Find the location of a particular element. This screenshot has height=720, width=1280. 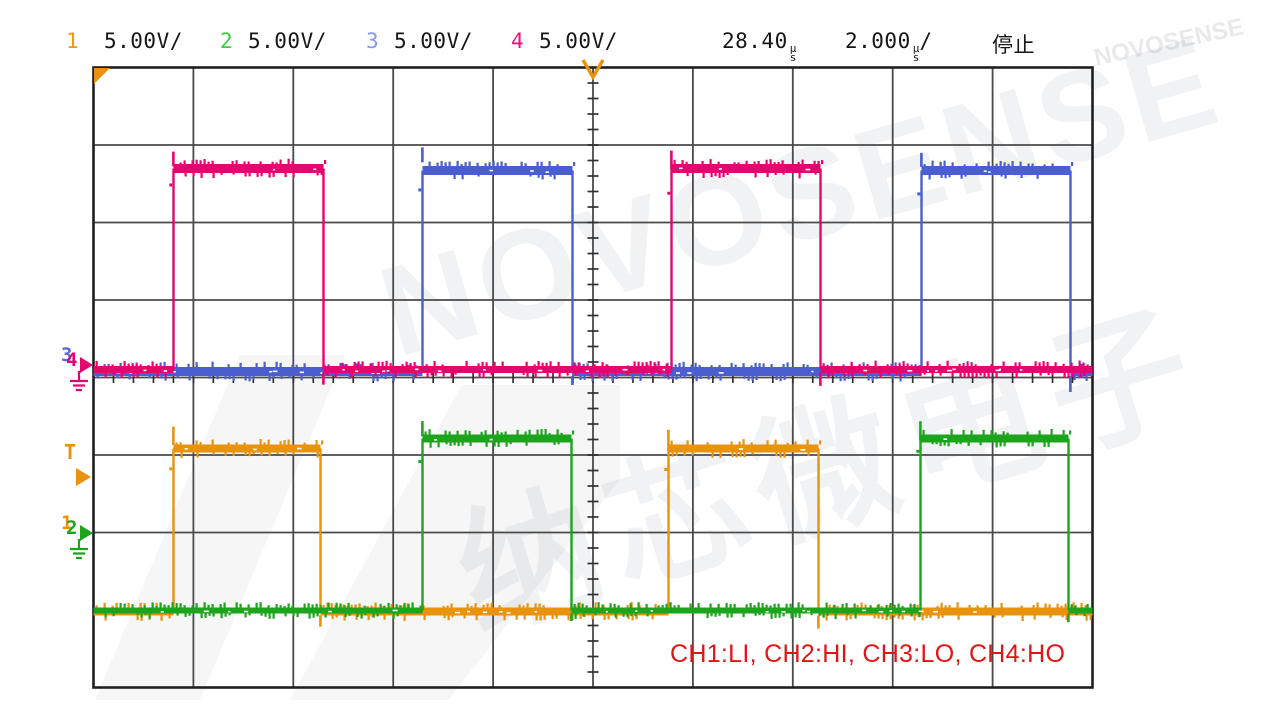

channel-2-scale: 5.00V/ is located at coordinates (287, 41).